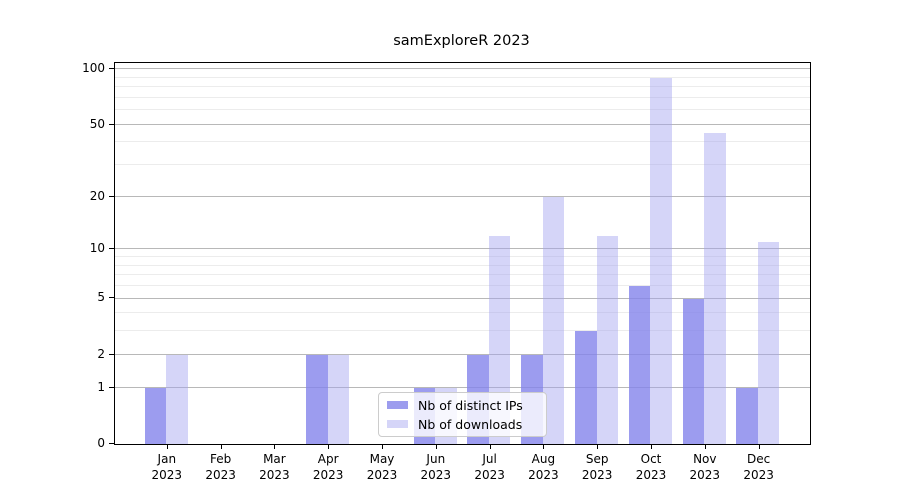 This screenshot has height=500, width=900. What do you see at coordinates (470, 405) in the screenshot?
I see `legend-label-distinct-ips: Nb of distinct IPs` at bounding box center [470, 405].